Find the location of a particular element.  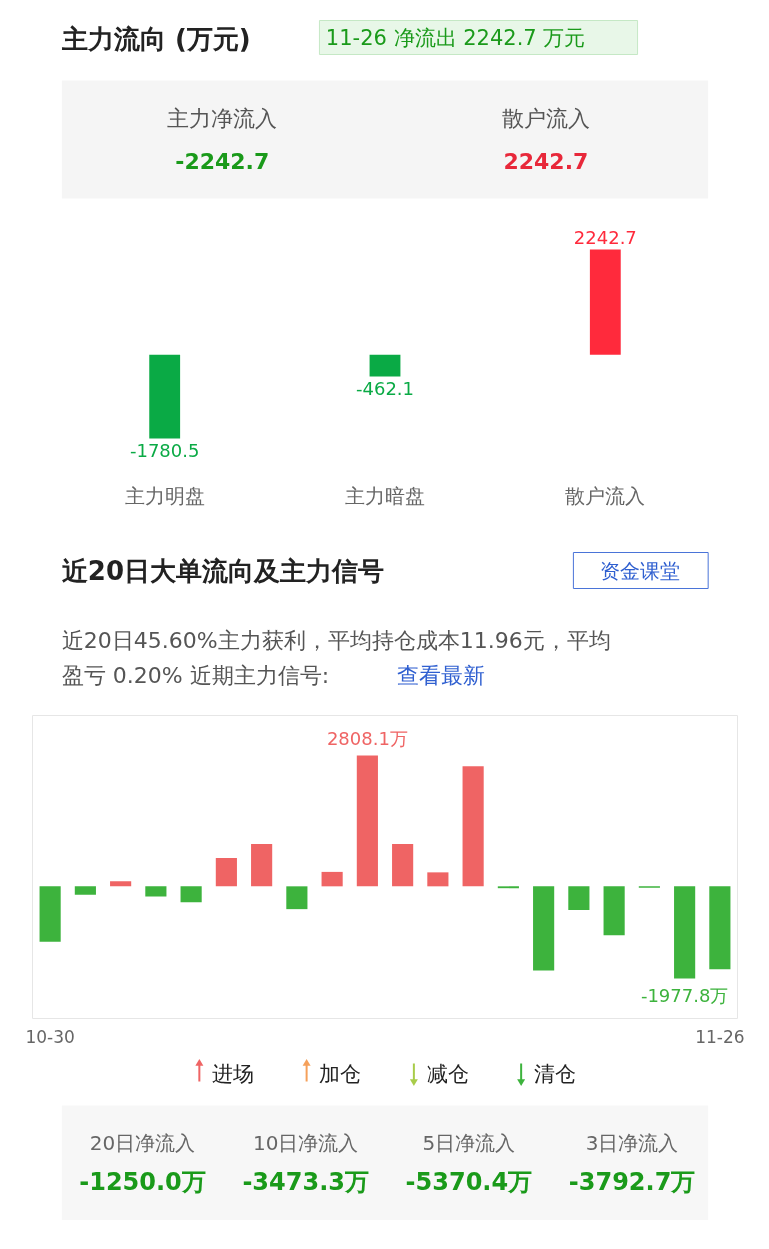

data-label: 2242.7 is located at coordinates (605, 237).